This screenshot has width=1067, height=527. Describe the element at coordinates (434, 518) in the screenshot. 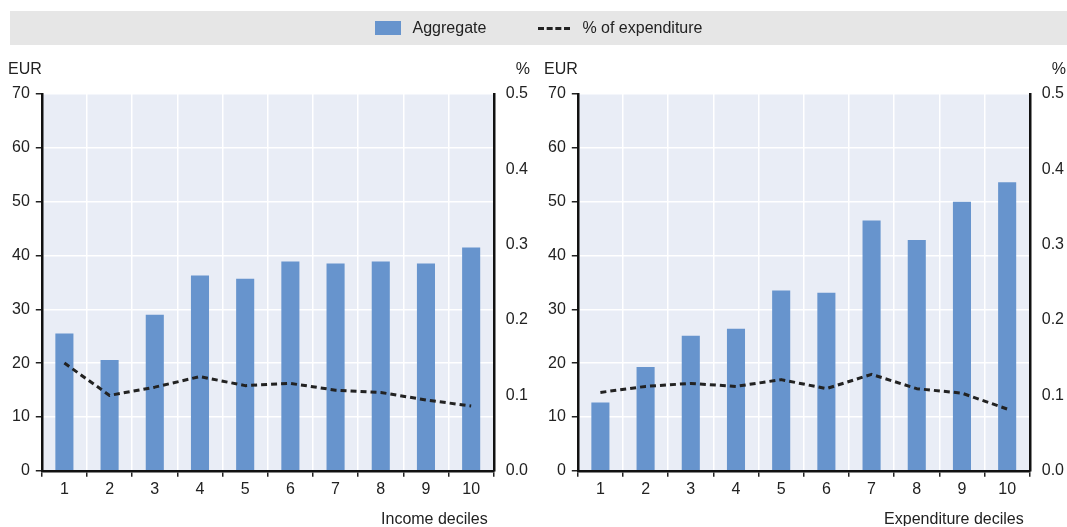

I see `x-axis-title: Income deciles` at that location.